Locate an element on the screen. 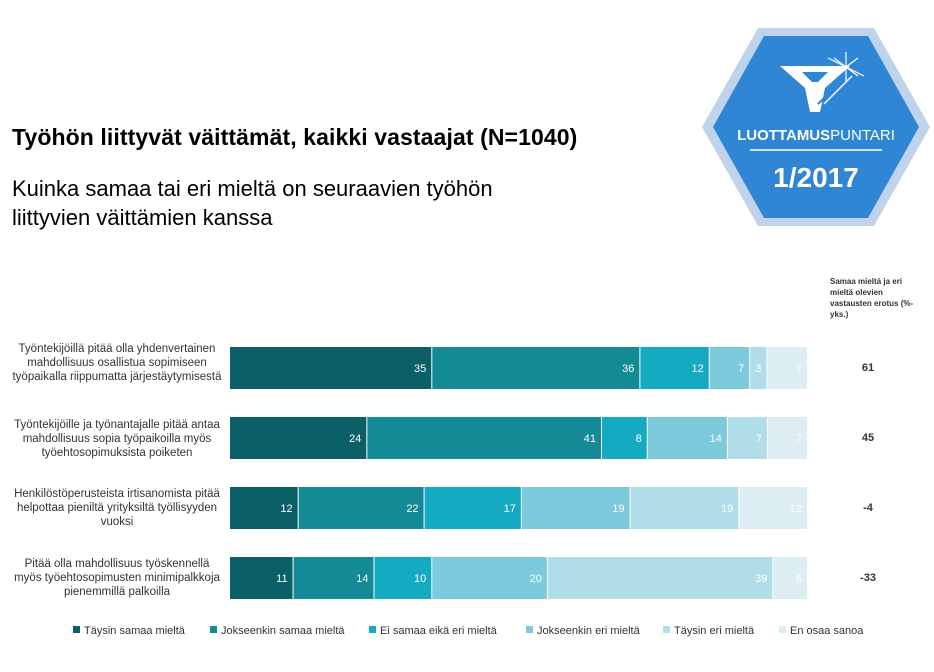  difference-value-3: -4 is located at coordinates (868, 508).